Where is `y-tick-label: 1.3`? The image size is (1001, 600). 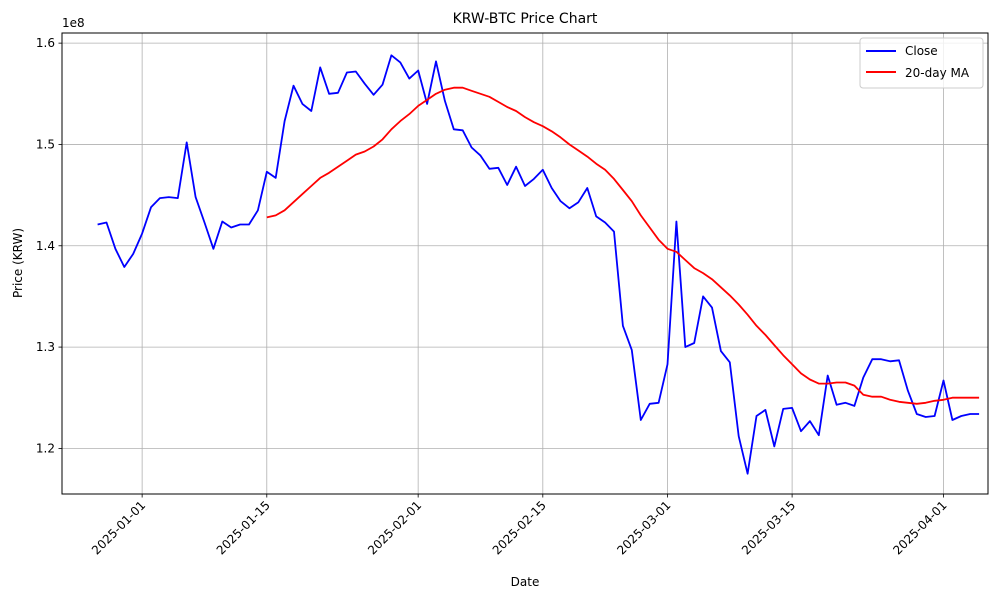
y-tick-label: 1.3 is located at coordinates (45, 347).